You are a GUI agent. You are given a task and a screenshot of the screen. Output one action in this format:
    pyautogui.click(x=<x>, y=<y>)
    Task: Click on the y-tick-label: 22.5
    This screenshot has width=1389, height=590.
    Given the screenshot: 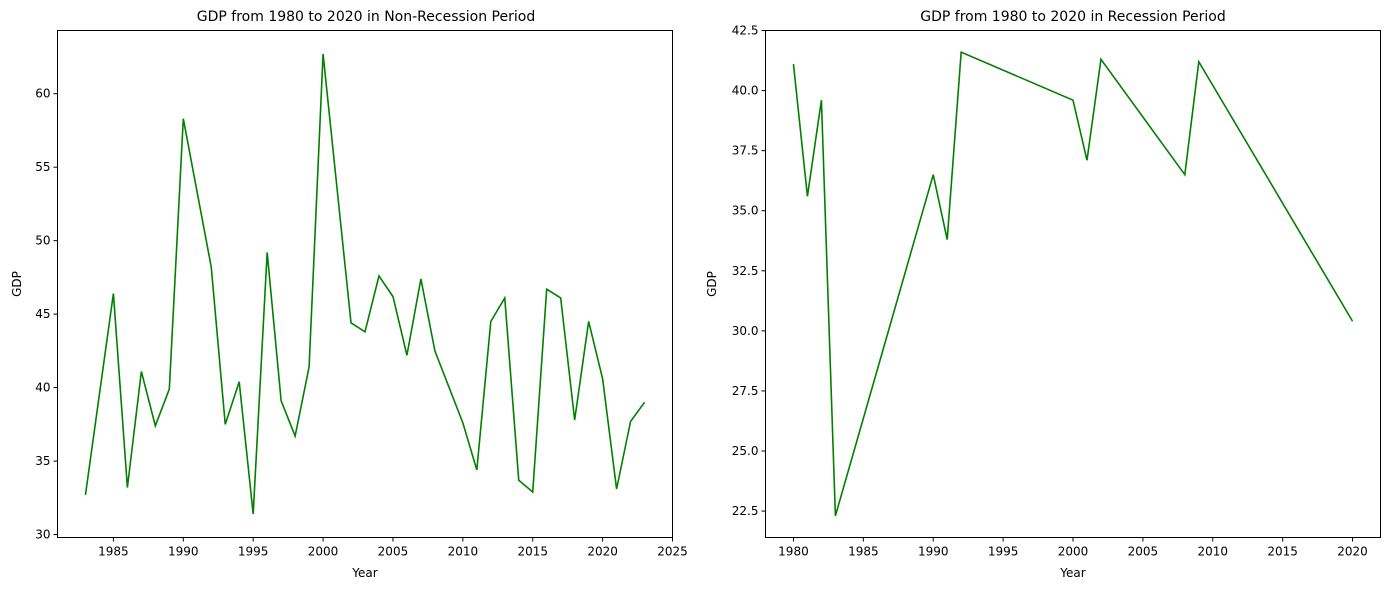 What is the action you would take?
    pyautogui.click(x=745, y=511)
    